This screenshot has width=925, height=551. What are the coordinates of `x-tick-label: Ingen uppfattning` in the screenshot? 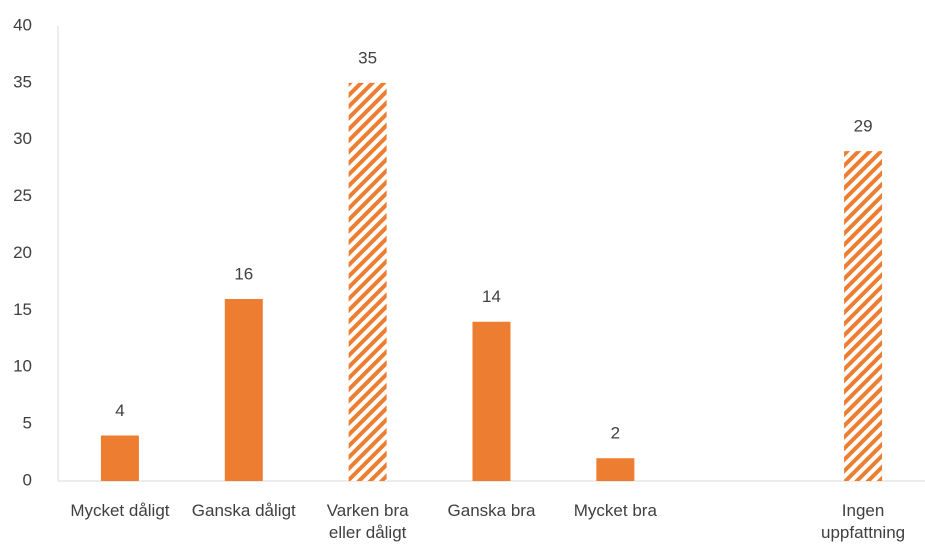 It's located at (863, 521).